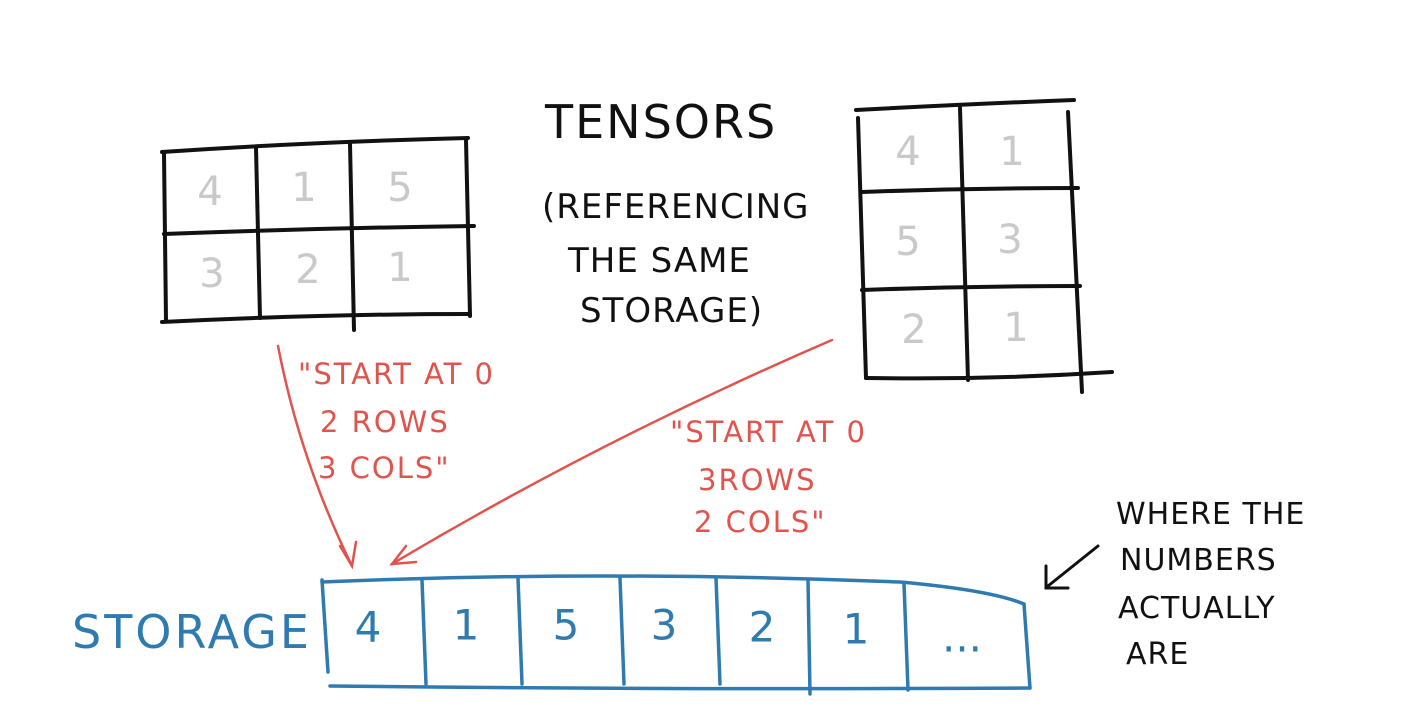 Image resolution: width=1424 pixels, height=716 pixels. I want to click on title-line-2: (REFERENCING, so click(676, 207).